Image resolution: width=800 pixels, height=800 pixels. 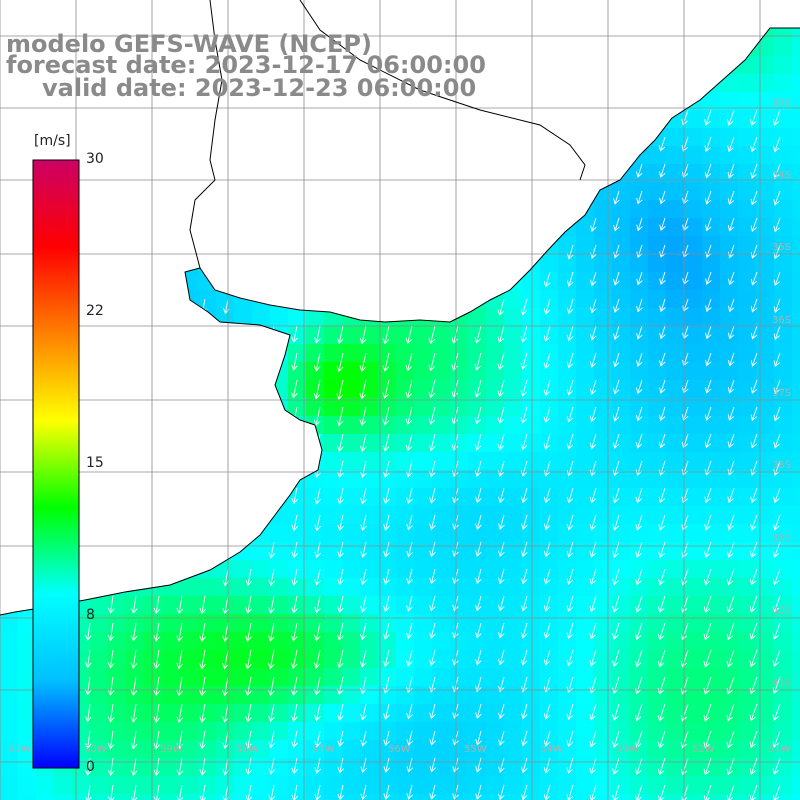 What do you see at coordinates (782, 611) in the screenshot?
I see `latitude-label: 40S` at bounding box center [782, 611].